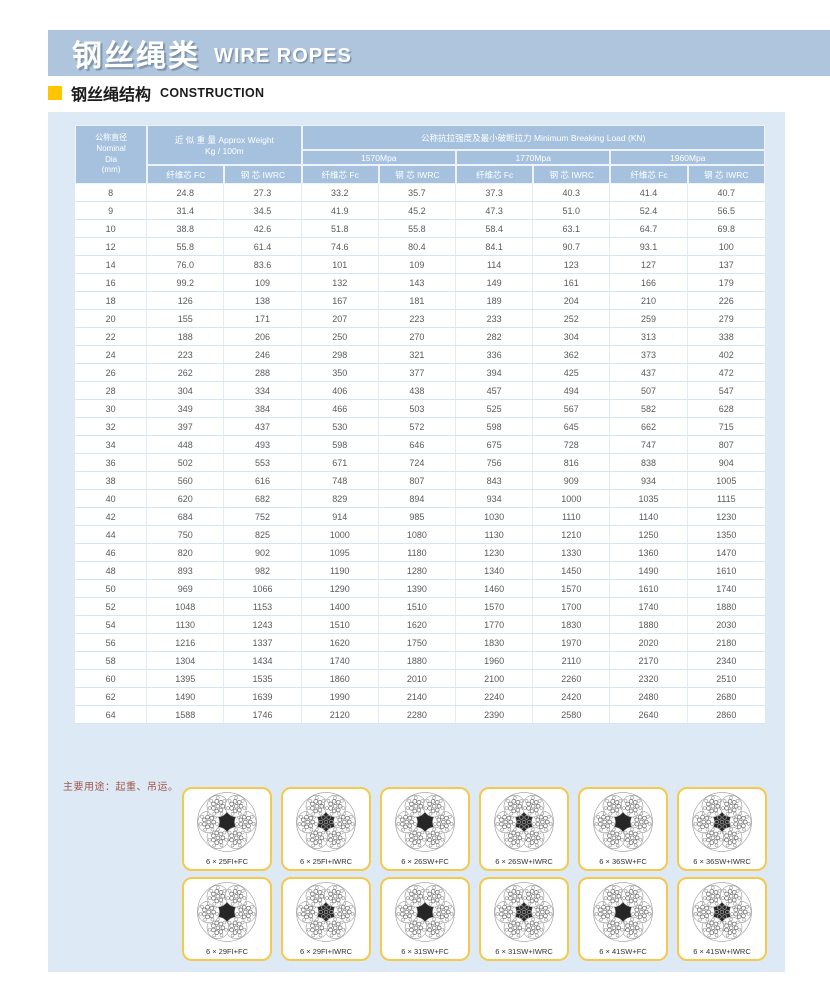 The width and height of the screenshot is (830, 1000). What do you see at coordinates (227, 919) in the screenshot?
I see `rope-card: 6 × 29FI+FC` at bounding box center [227, 919].